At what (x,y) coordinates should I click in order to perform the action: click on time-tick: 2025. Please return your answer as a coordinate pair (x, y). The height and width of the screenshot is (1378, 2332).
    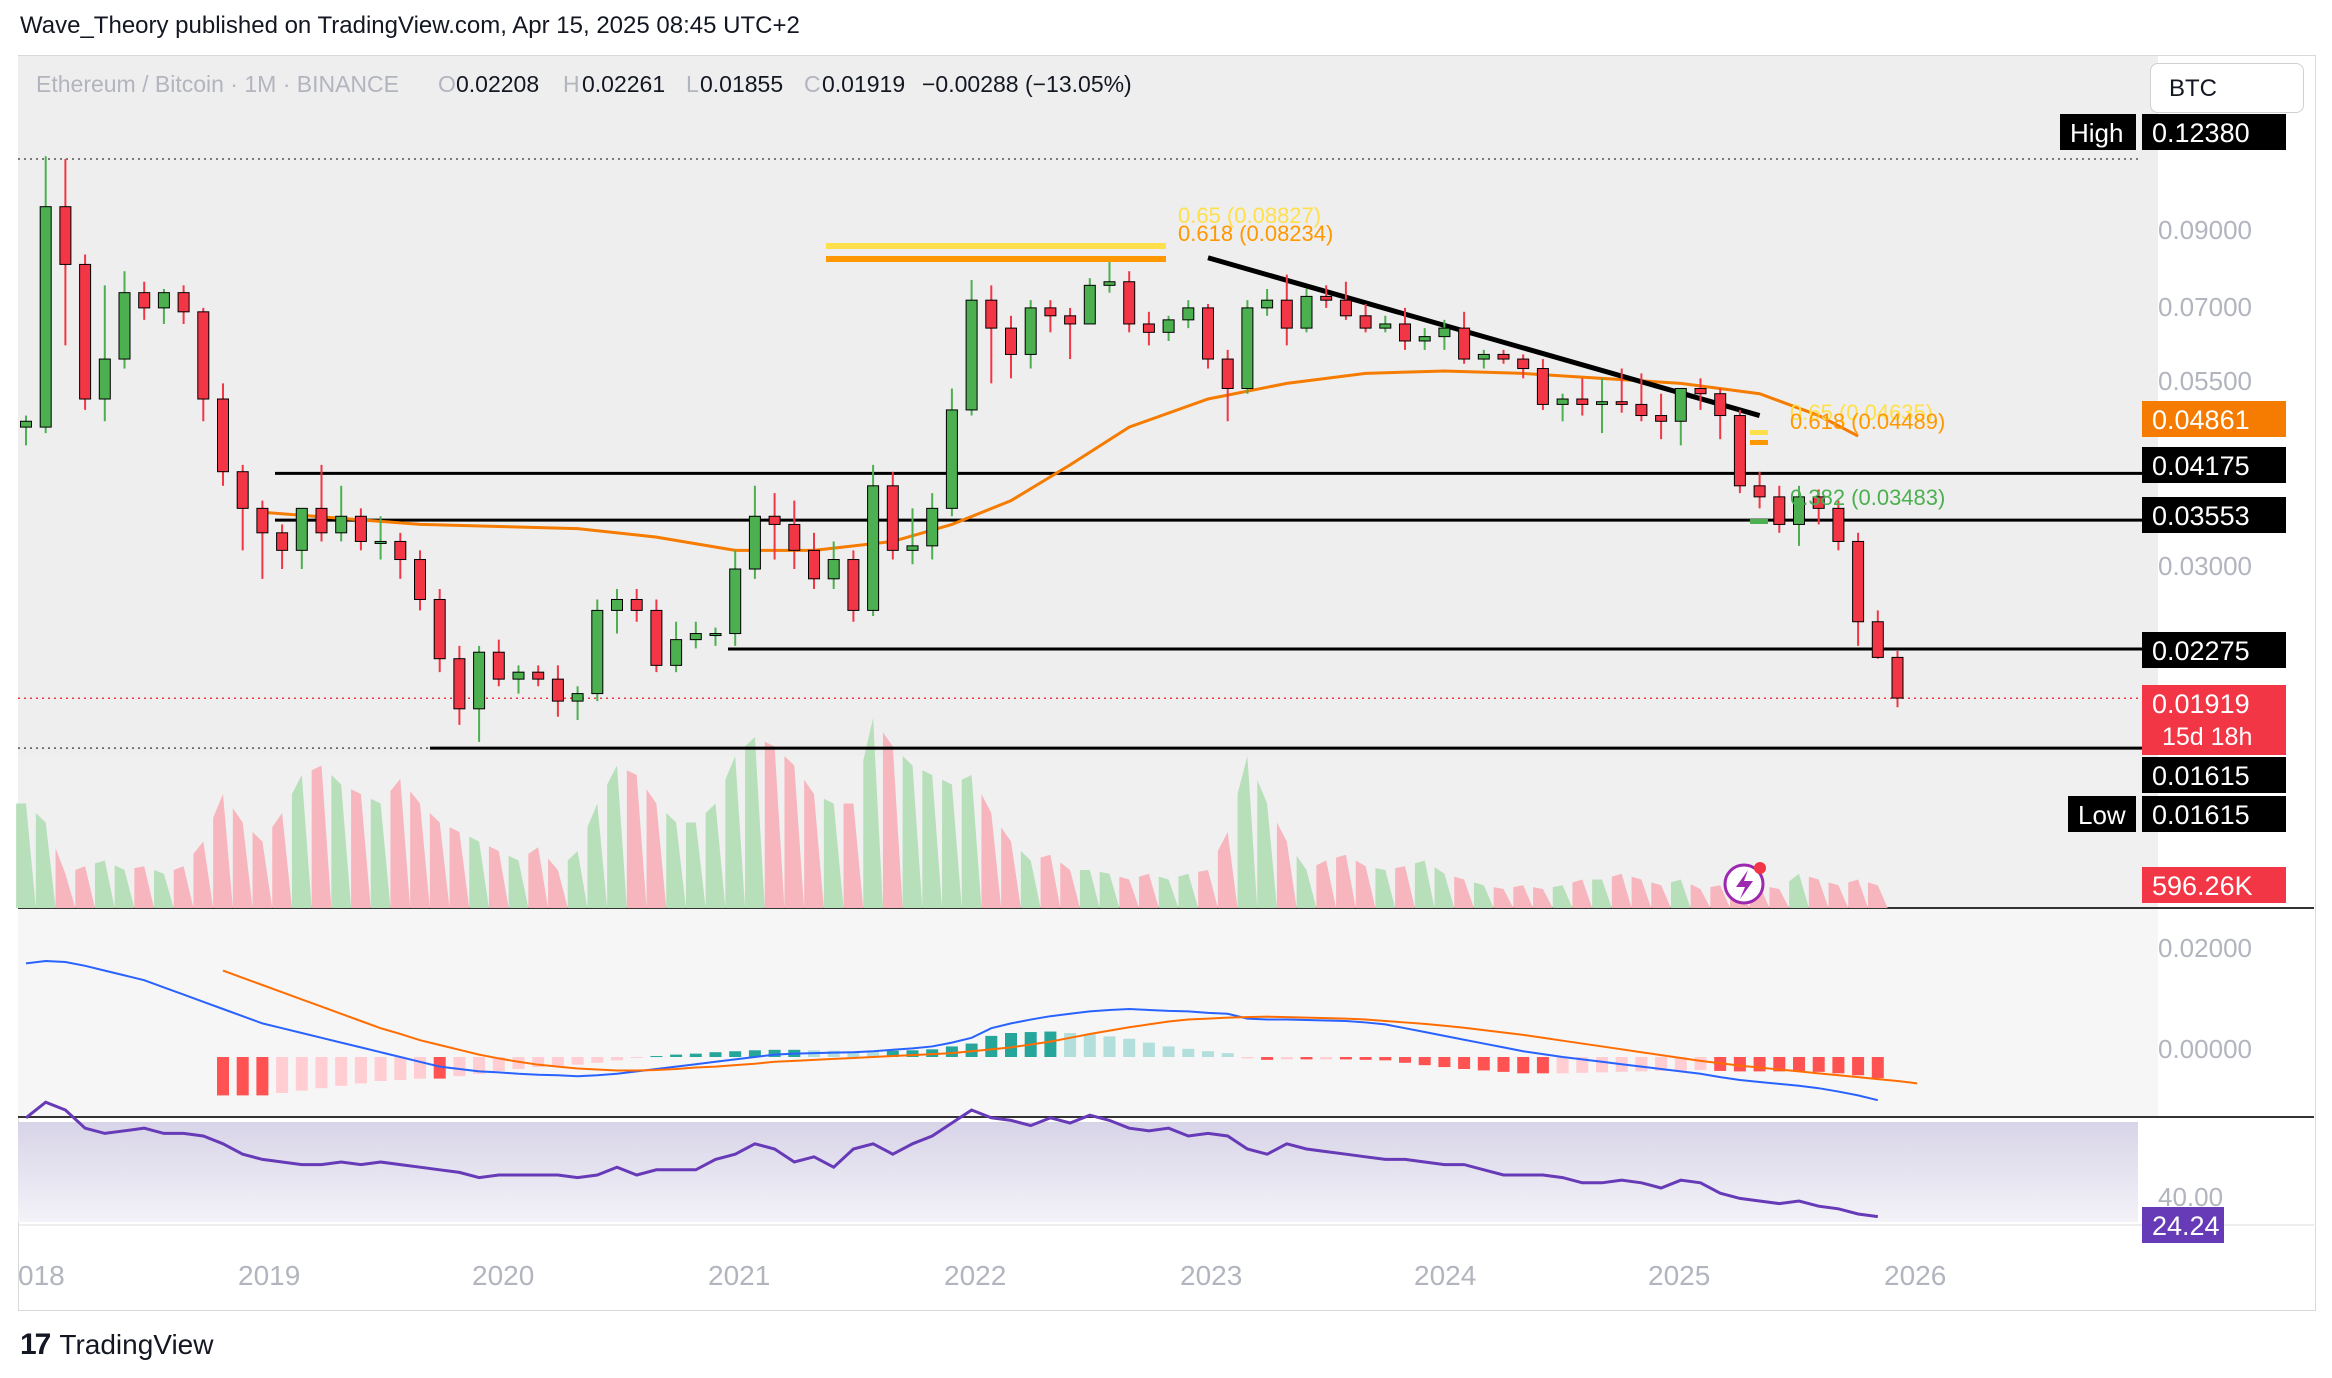
    Looking at the image, I should click on (1679, 1275).